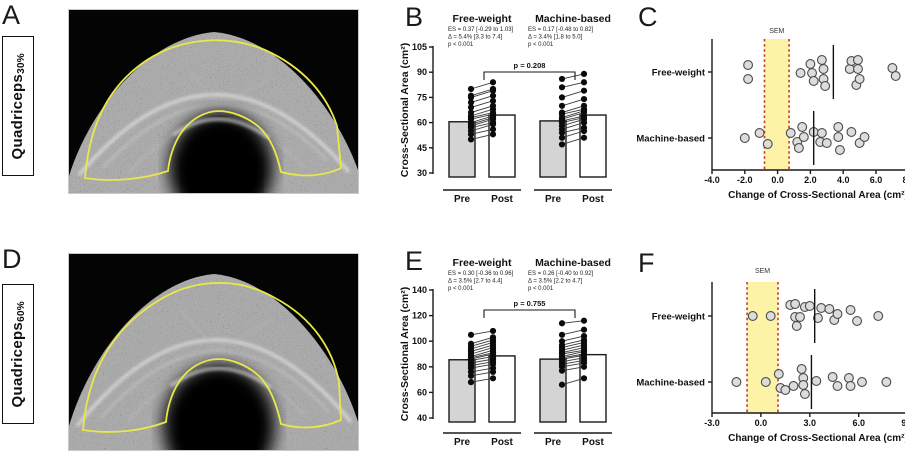 This screenshot has width=905, height=458. I want to click on quadriceps-30-label: Quadriceps30%, so click(18, 106).